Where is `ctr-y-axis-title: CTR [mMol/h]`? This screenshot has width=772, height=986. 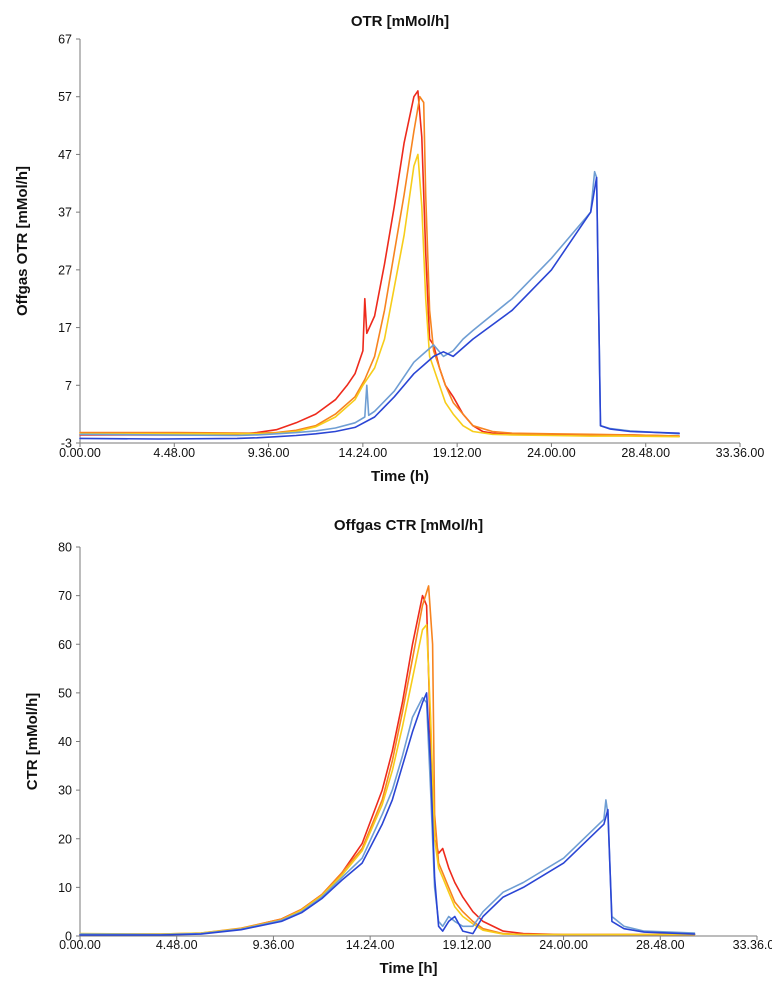
ctr-y-axis-title: CTR [mMol/h] is located at coordinates (32, 741).